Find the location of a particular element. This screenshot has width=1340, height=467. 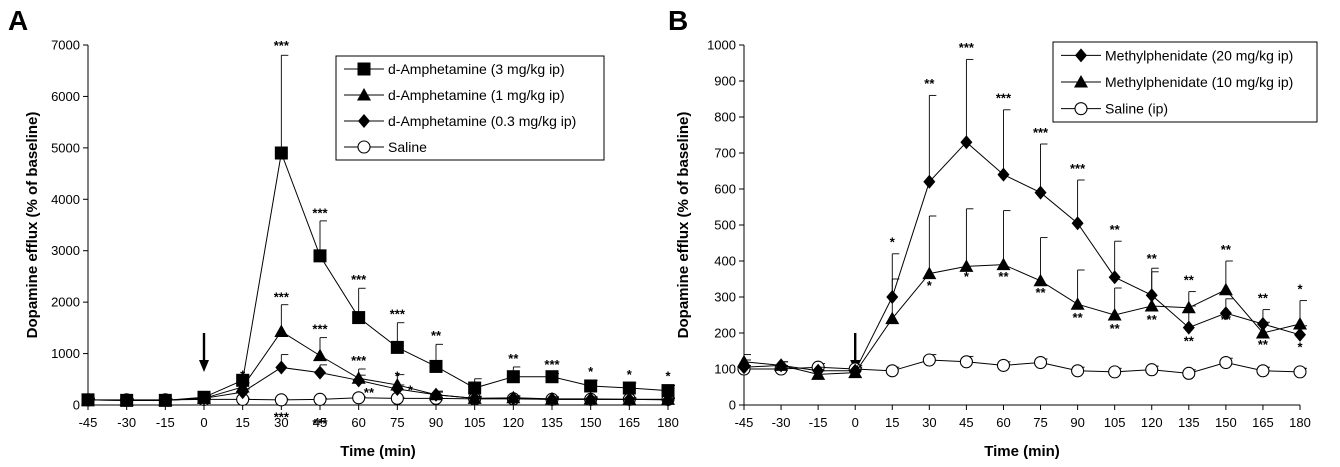

legend-label: Methylphenidate (20 mg/kg ip) is located at coordinates (1199, 55).